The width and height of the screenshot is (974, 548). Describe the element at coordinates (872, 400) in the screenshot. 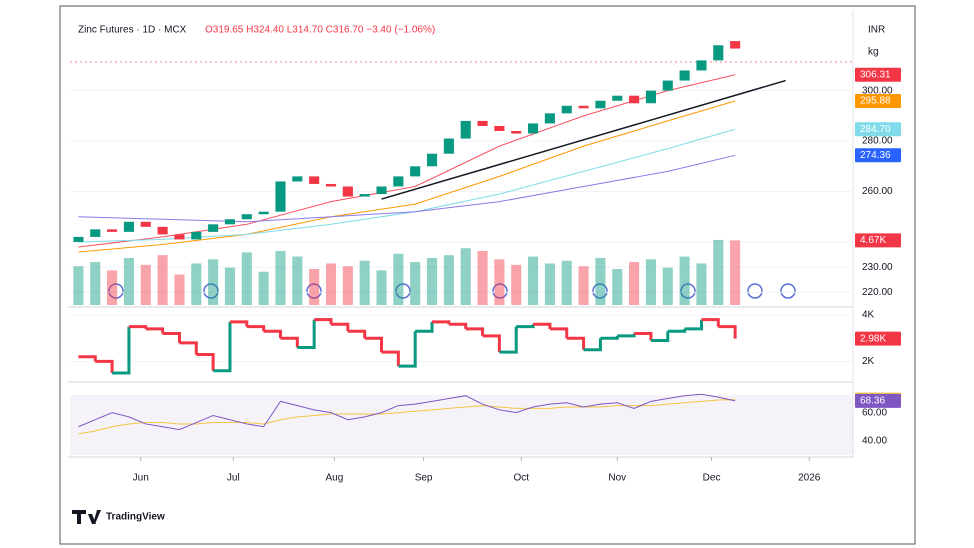

I see `badge-label: 68.36` at that location.